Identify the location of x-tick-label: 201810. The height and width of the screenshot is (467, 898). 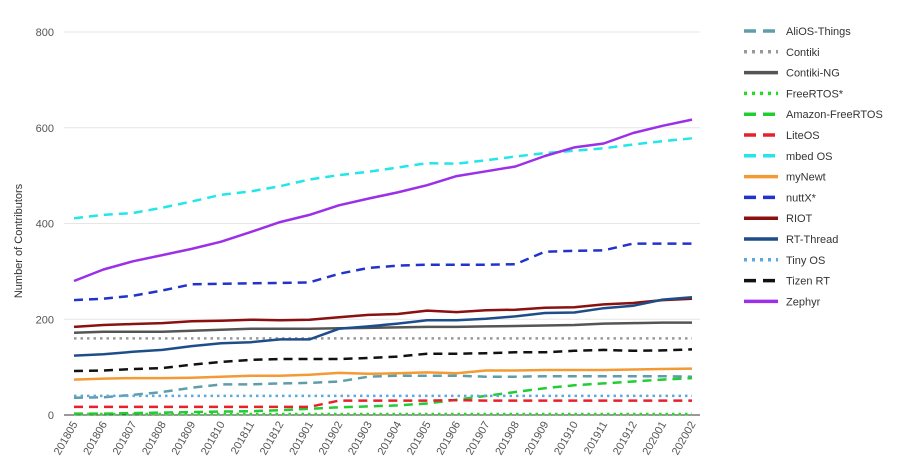
(213, 439).